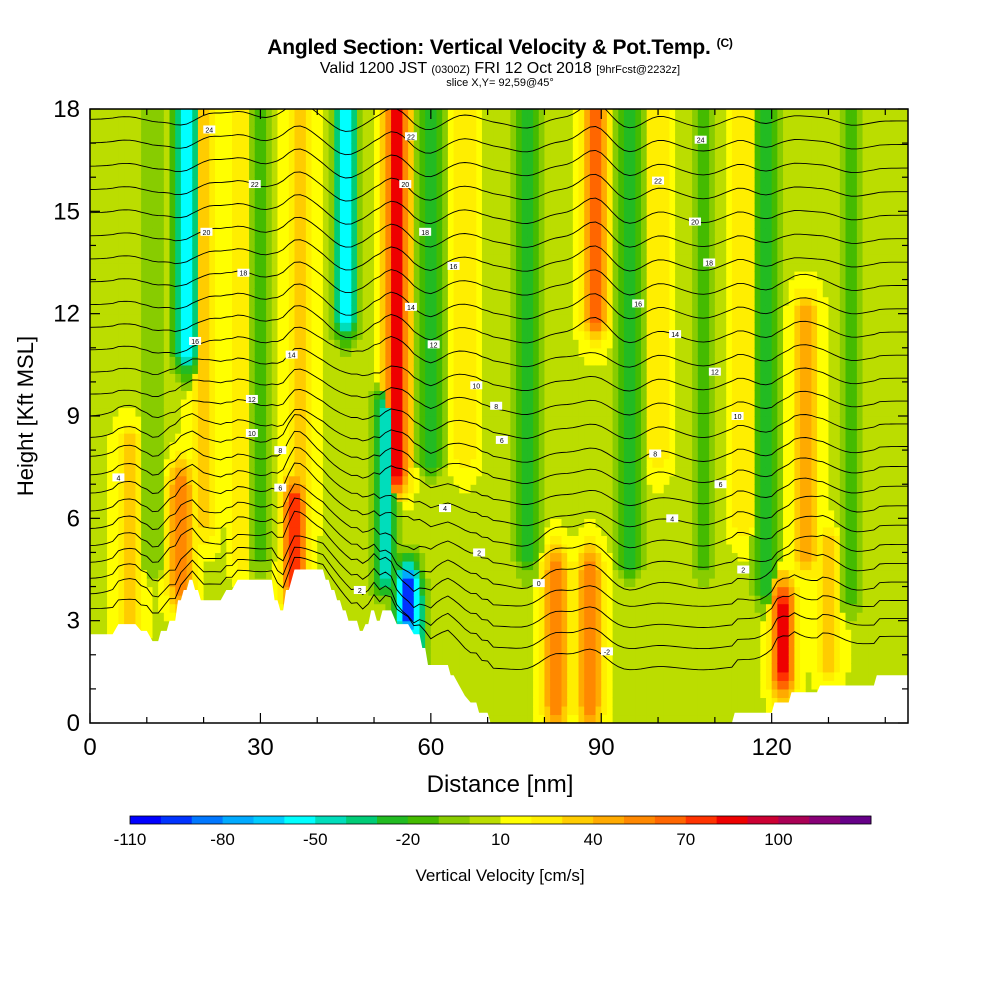  What do you see at coordinates (533, 68) in the screenshot?
I see `valid-date: FRI 12 Oct 2018` at bounding box center [533, 68].